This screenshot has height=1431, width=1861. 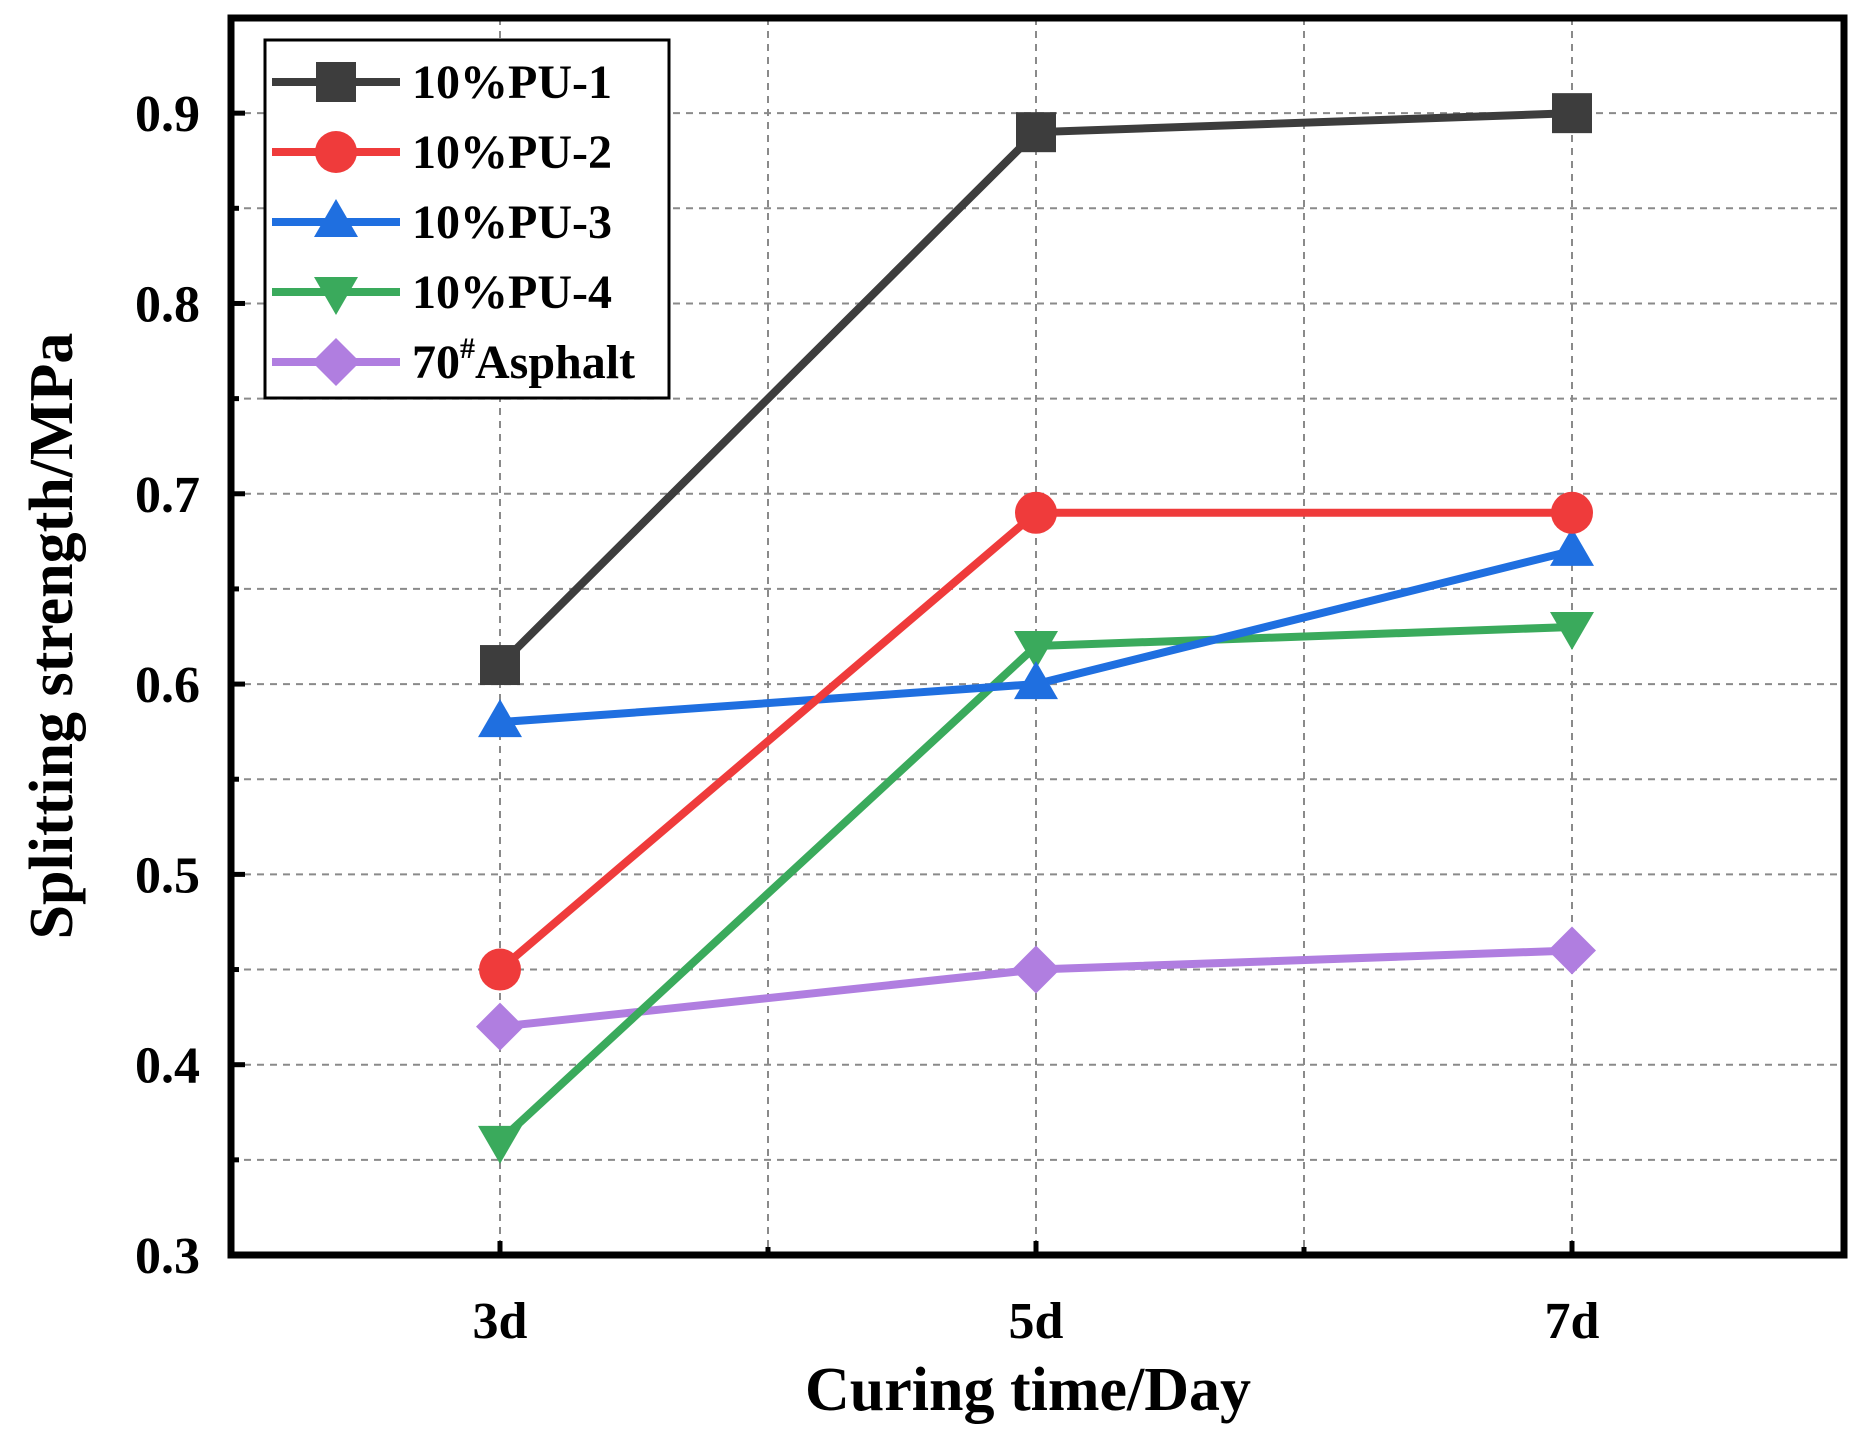 What do you see at coordinates (167, 875) in the screenshot?
I see `y-tick-label: 0.5` at bounding box center [167, 875].